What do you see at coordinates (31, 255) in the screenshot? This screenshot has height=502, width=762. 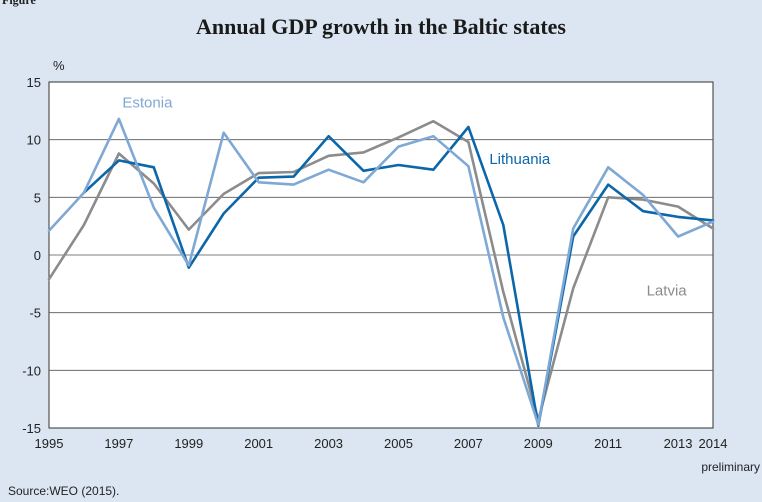 I see `y-axis-ticks: -15 -10 -5 0 5 10 15` at bounding box center [31, 255].